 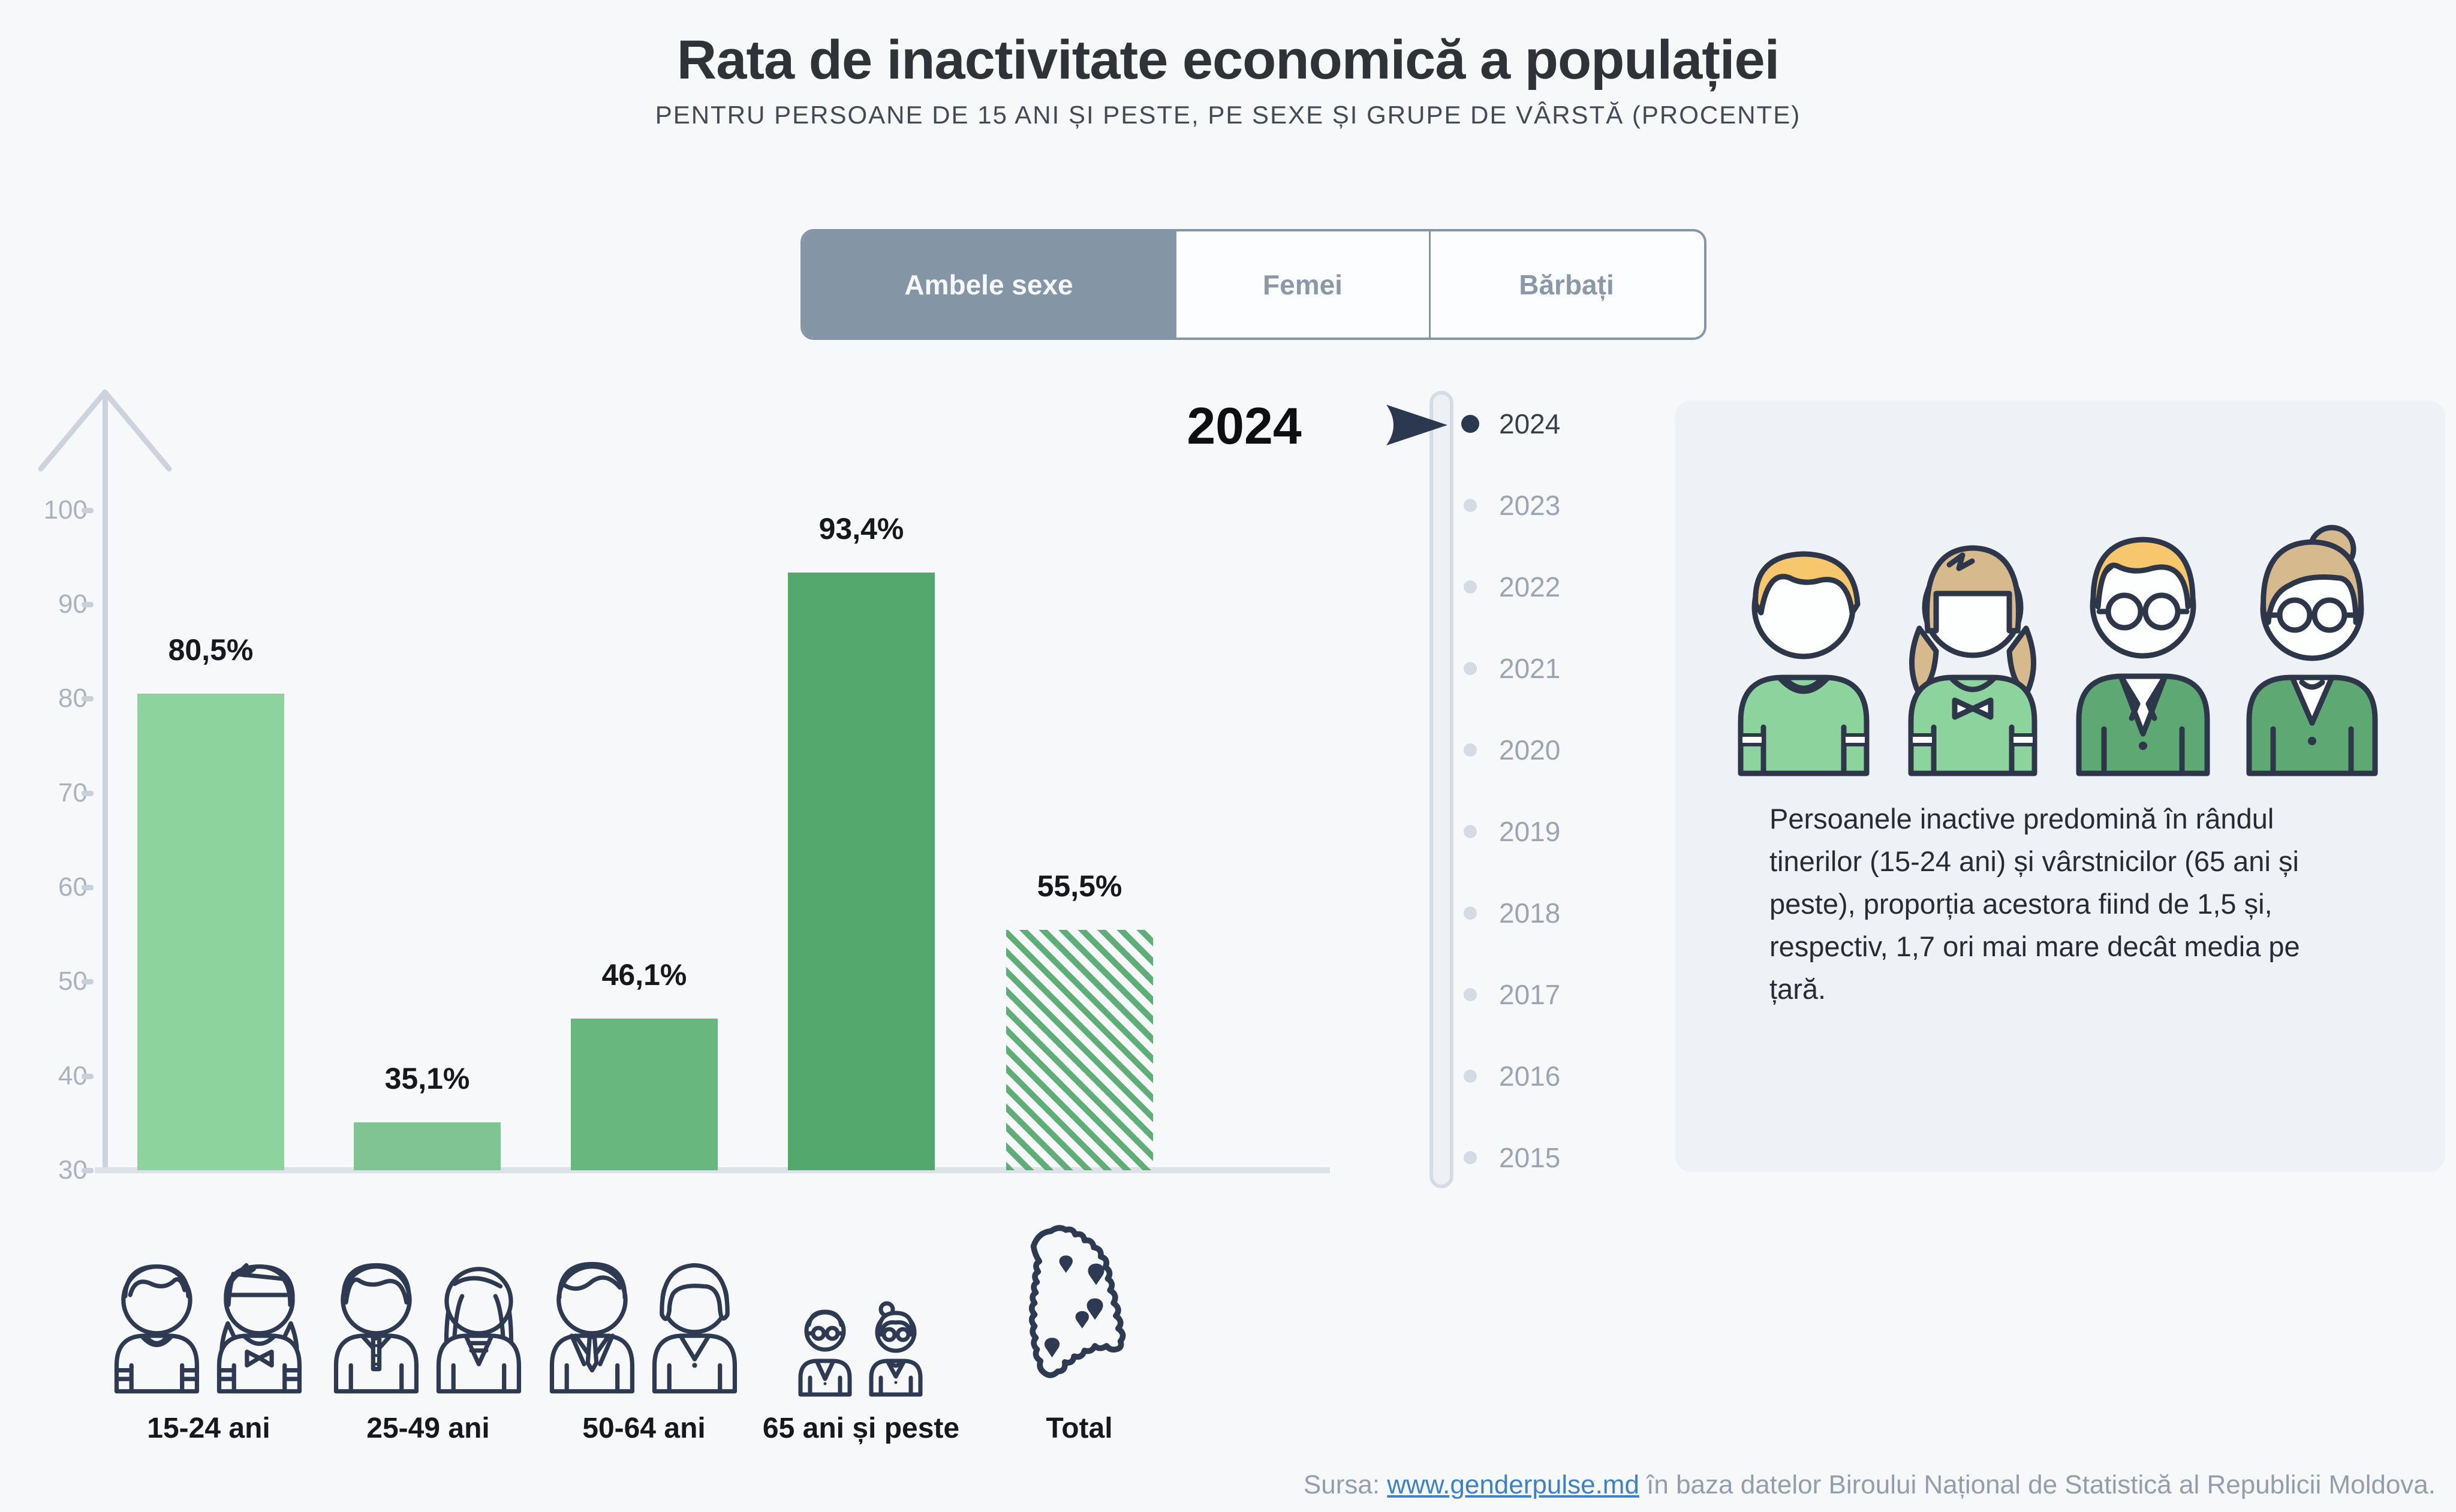 I want to click on year-item-2019: 2019, so click(x=1530, y=831).